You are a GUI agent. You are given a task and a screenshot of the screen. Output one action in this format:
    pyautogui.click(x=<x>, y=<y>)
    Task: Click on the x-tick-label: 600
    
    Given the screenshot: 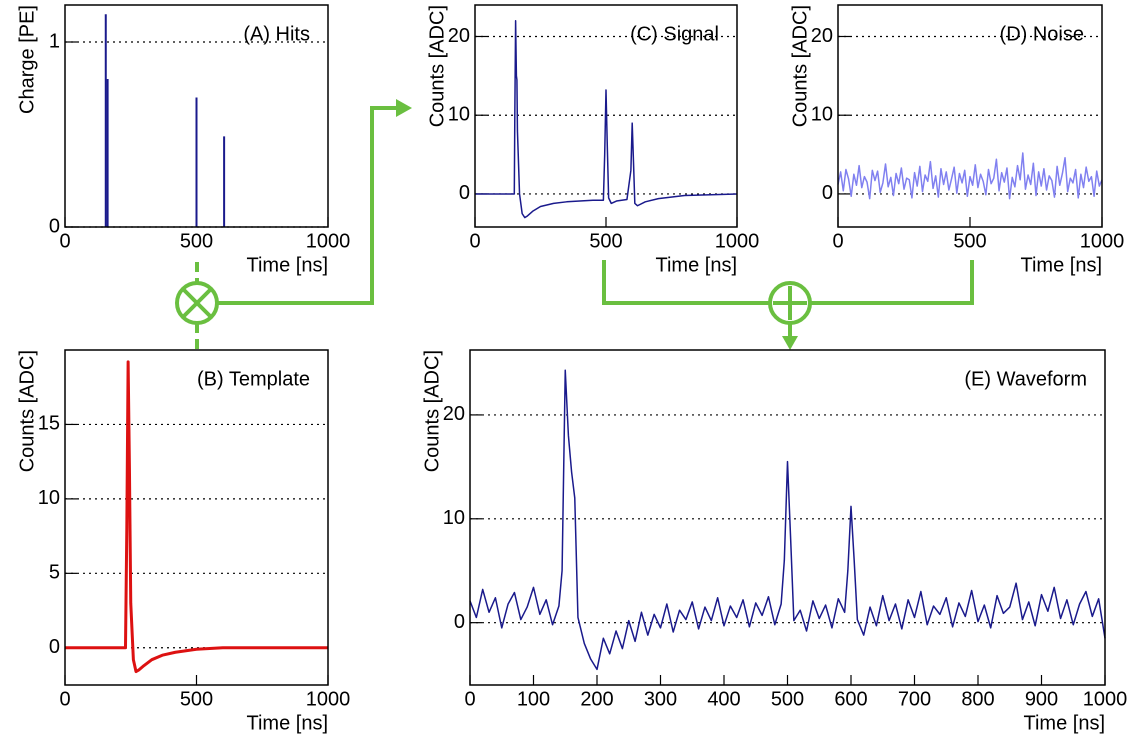 What is the action you would take?
    pyautogui.click(x=850, y=699)
    